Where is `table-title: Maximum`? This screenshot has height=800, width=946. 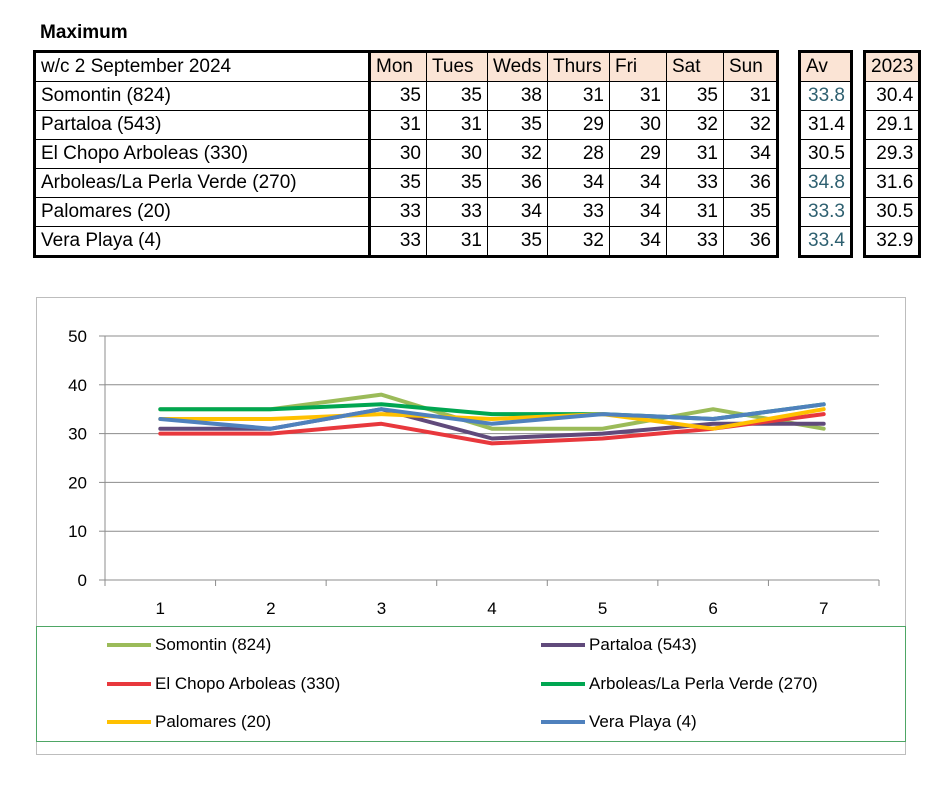 table-title: Maximum is located at coordinates (84, 32).